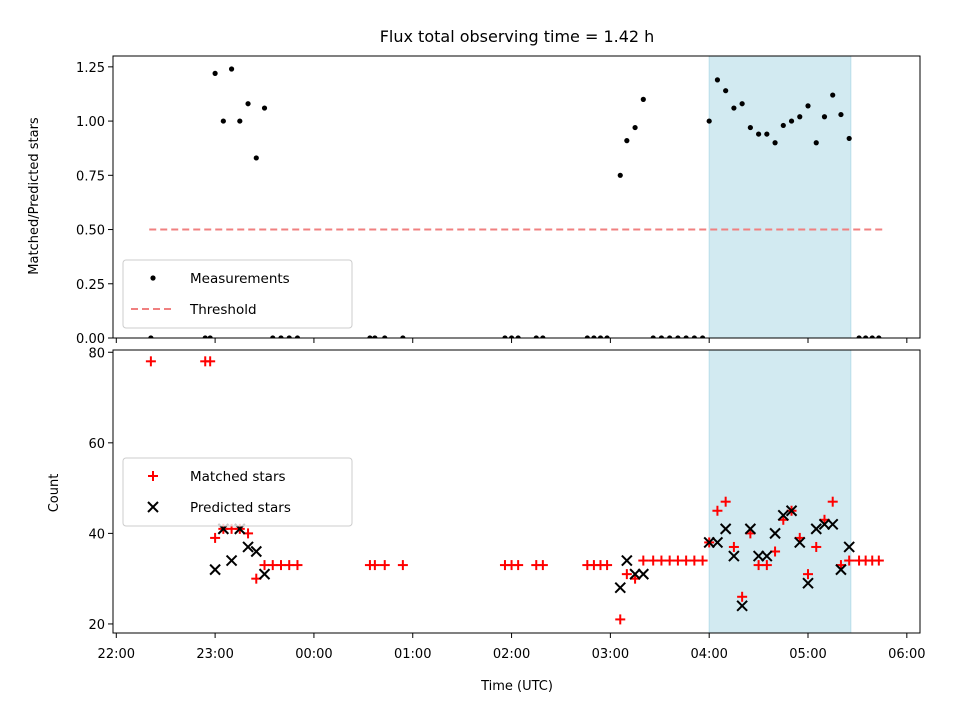 The image size is (960, 720). I want to click on y-tick-label: 1.25, so click(90, 68).